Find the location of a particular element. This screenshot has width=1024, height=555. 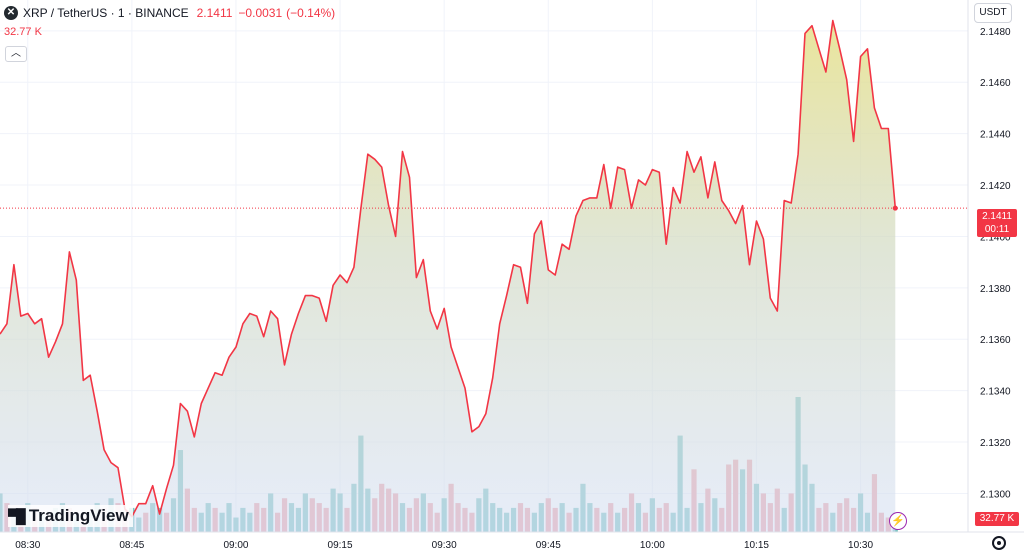

price-tick-label: 2.1480 is located at coordinates (995, 32).